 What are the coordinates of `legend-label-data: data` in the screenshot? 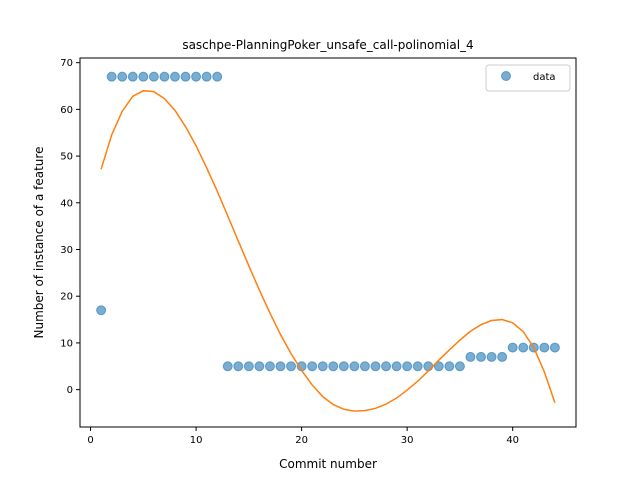 It's located at (544, 77).